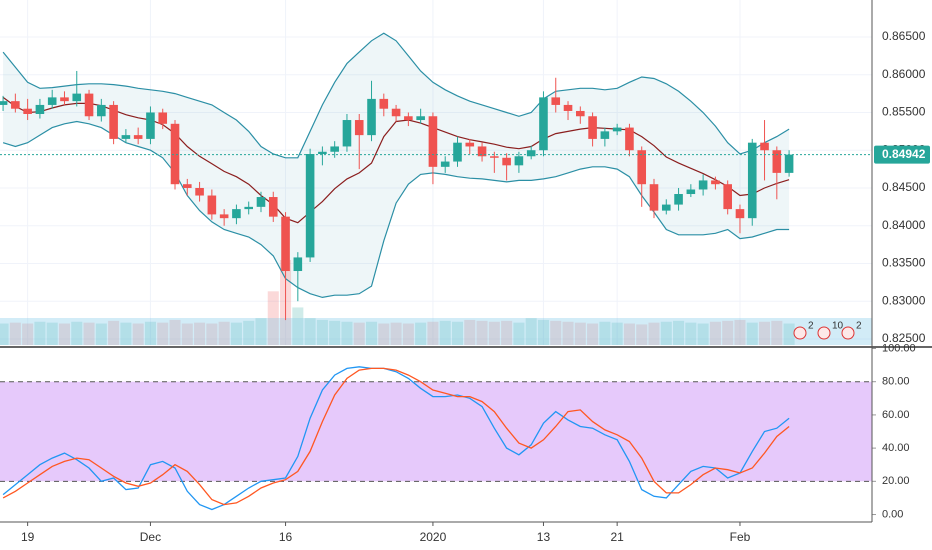 The image size is (932, 550). Describe the element at coordinates (859, 326) in the screenshot. I see `event-label: 2` at that location.